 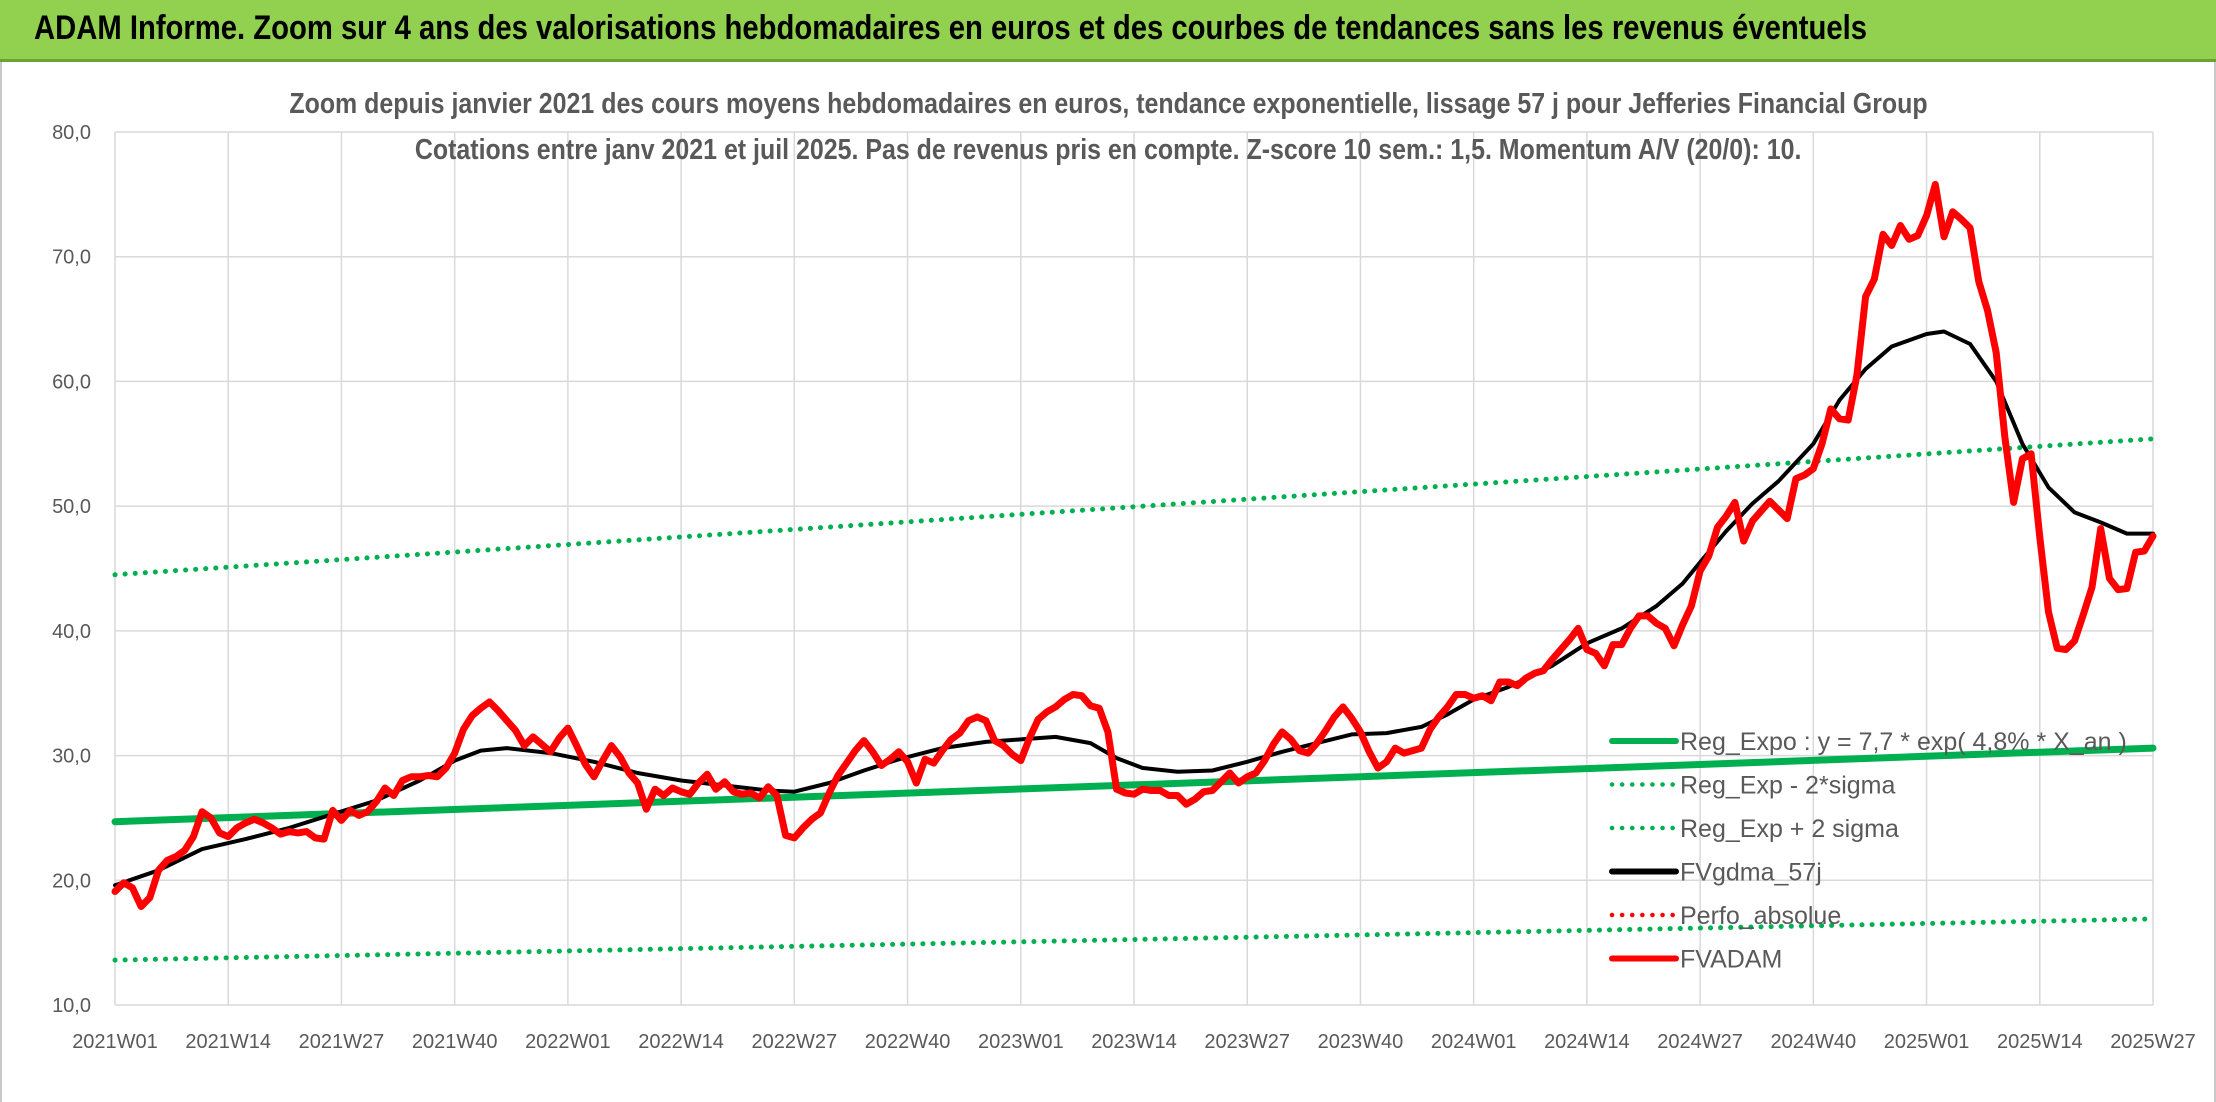 What do you see at coordinates (1247, 1042) in the screenshot?
I see `x-tick-label: 2023W27` at bounding box center [1247, 1042].